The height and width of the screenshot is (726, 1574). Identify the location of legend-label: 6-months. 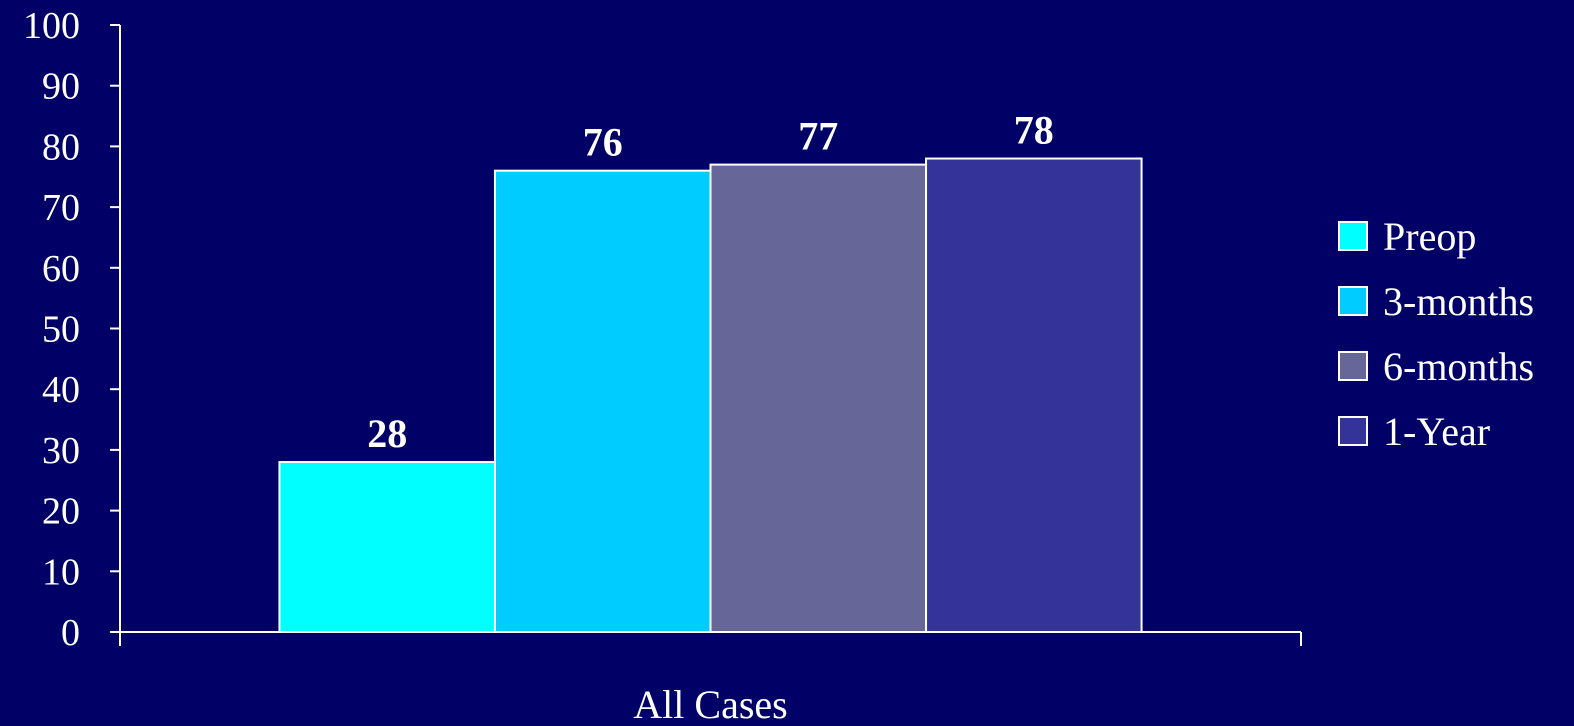
(1458, 366).